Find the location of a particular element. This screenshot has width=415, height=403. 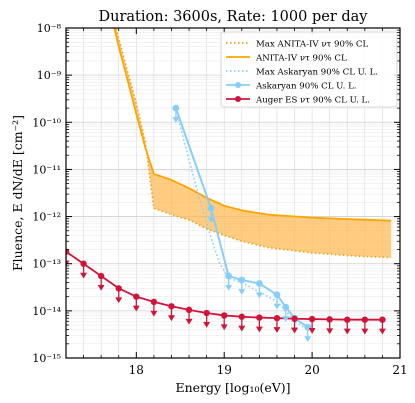

legend-askaryan: Askaryan 90% CL U. L. is located at coordinates (291, 87).